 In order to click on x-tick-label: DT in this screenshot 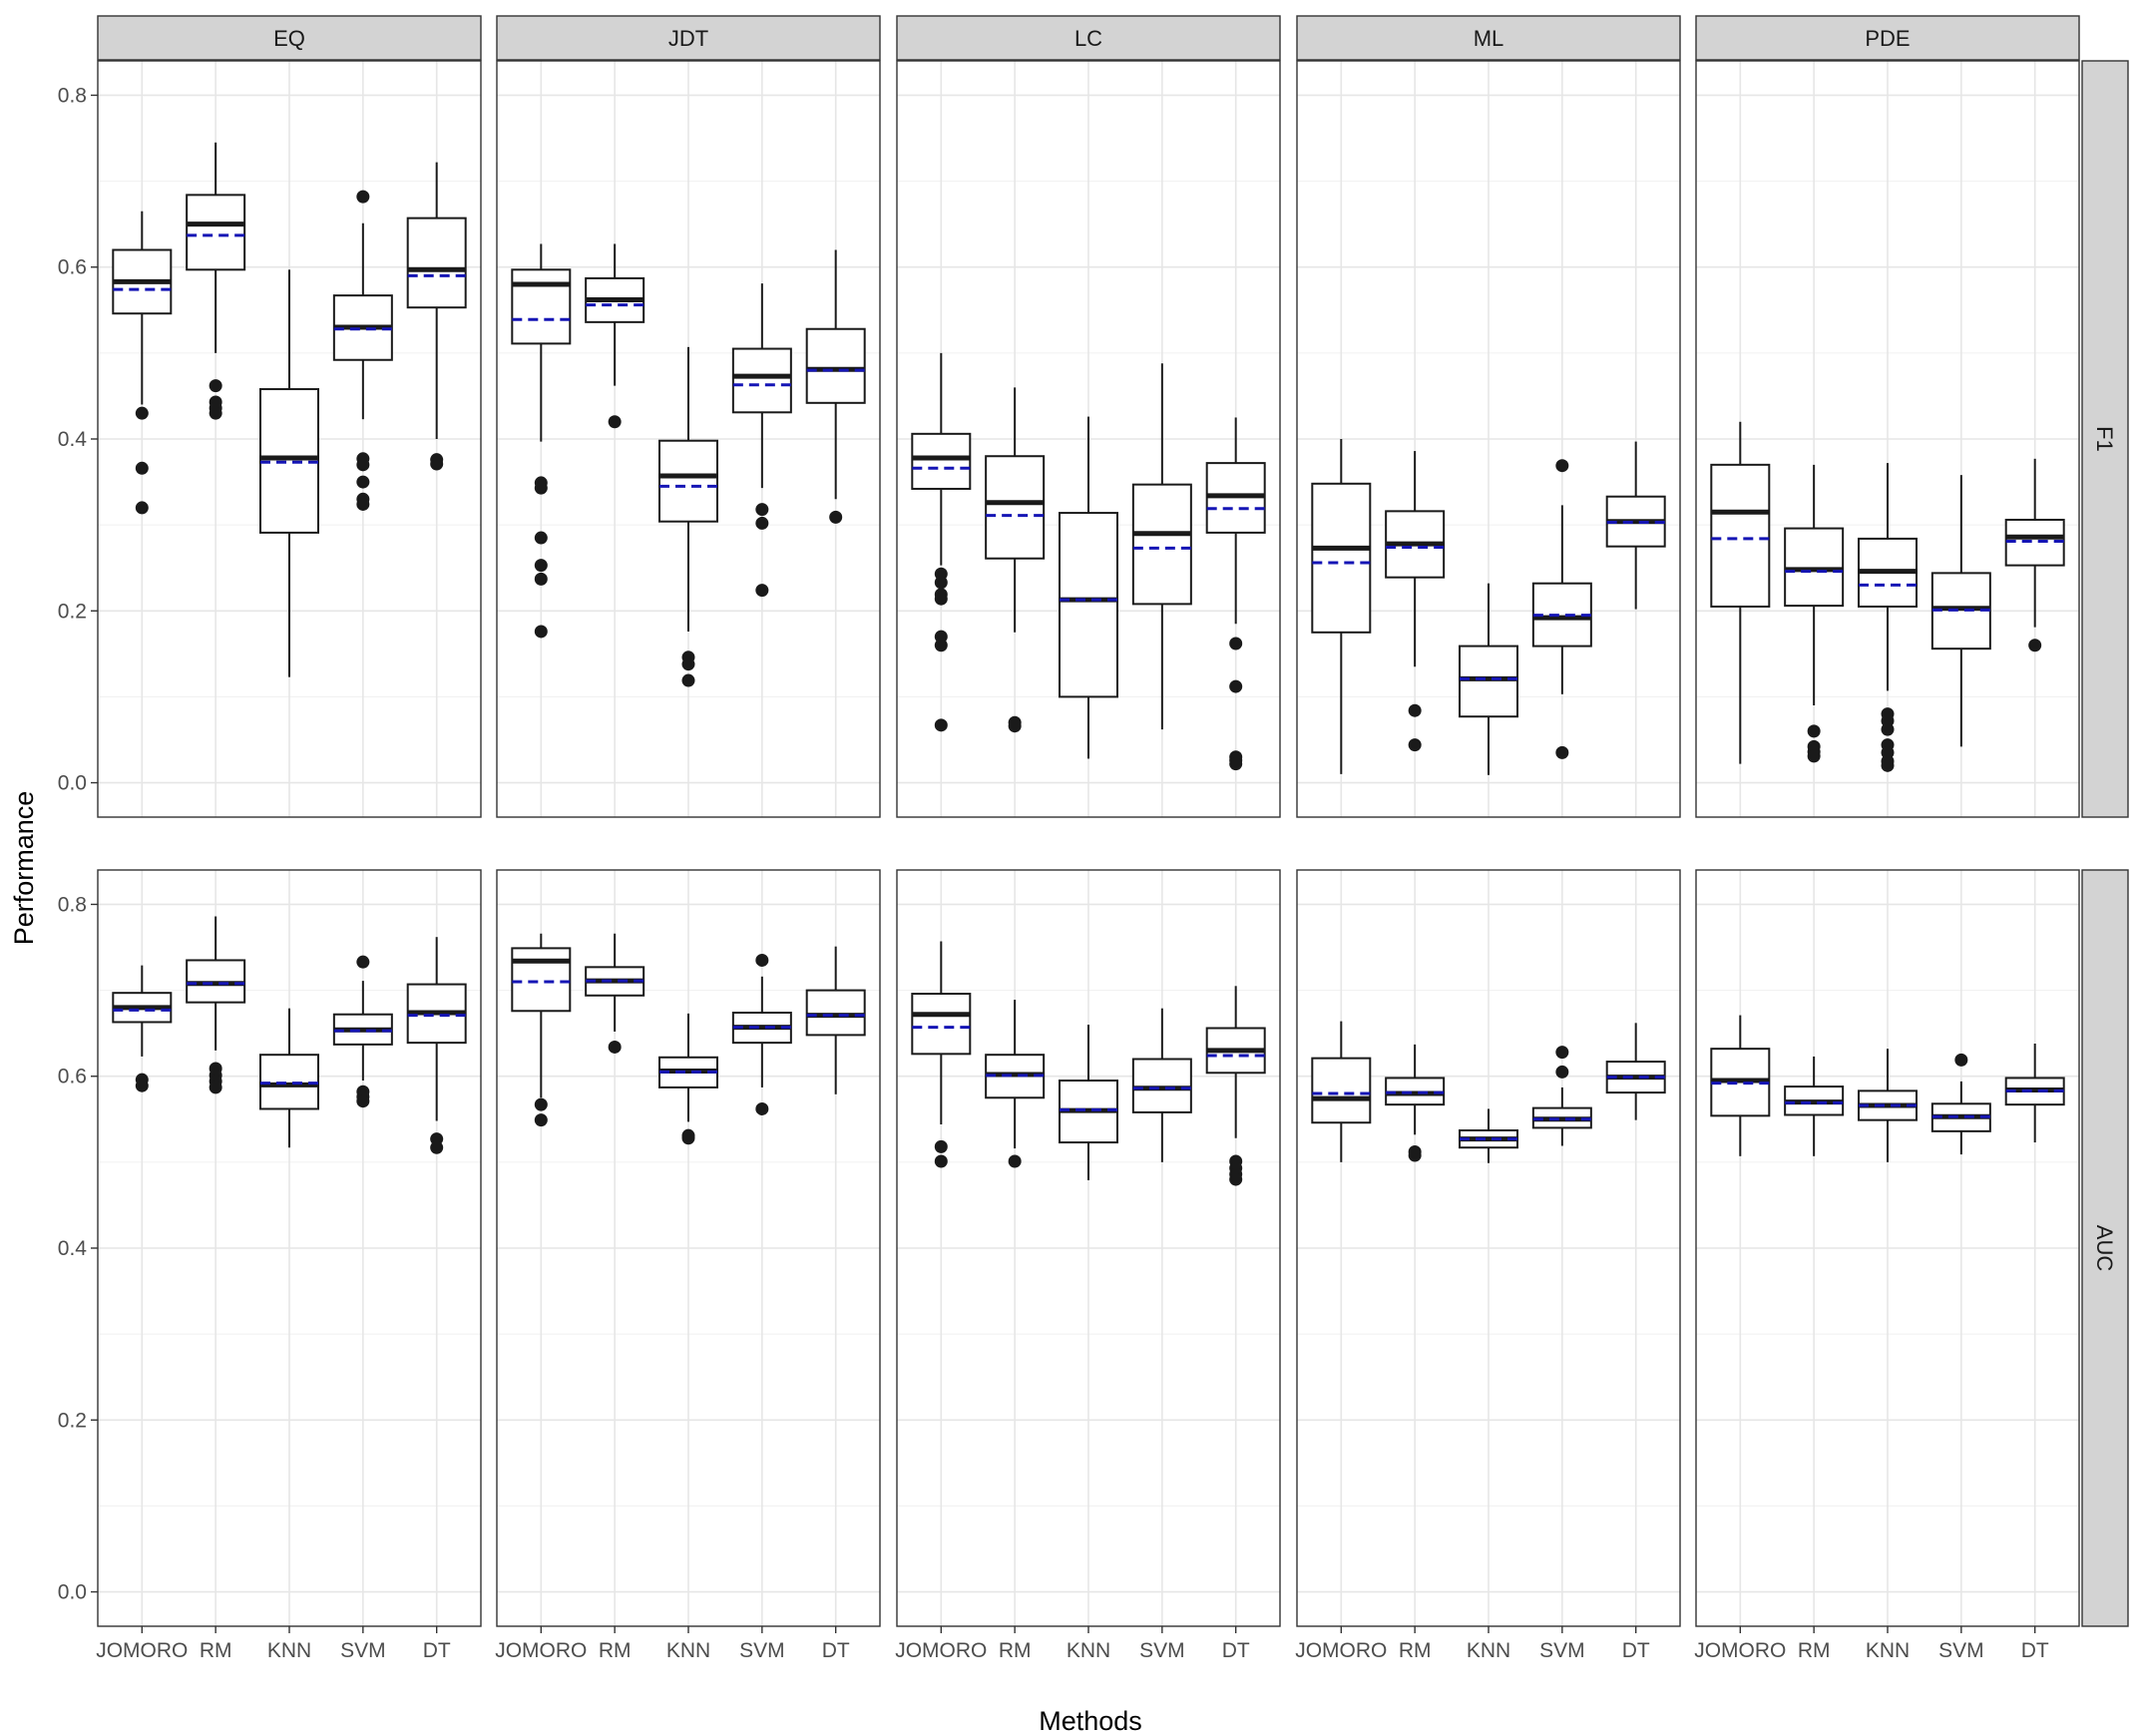, I will do `click(836, 1650)`.